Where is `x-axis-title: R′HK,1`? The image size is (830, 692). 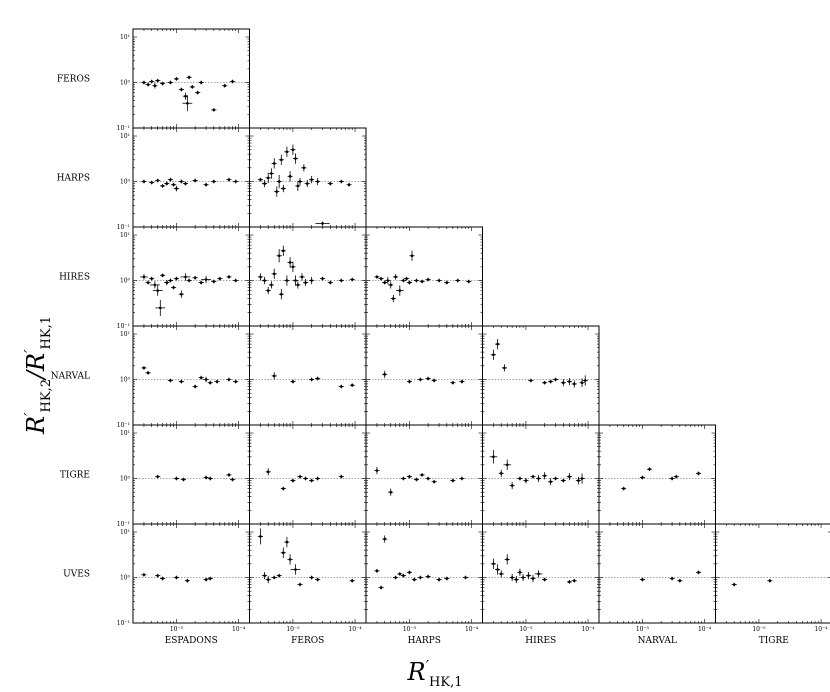 x-axis-title: R′HK,1 is located at coordinates (435, 673).